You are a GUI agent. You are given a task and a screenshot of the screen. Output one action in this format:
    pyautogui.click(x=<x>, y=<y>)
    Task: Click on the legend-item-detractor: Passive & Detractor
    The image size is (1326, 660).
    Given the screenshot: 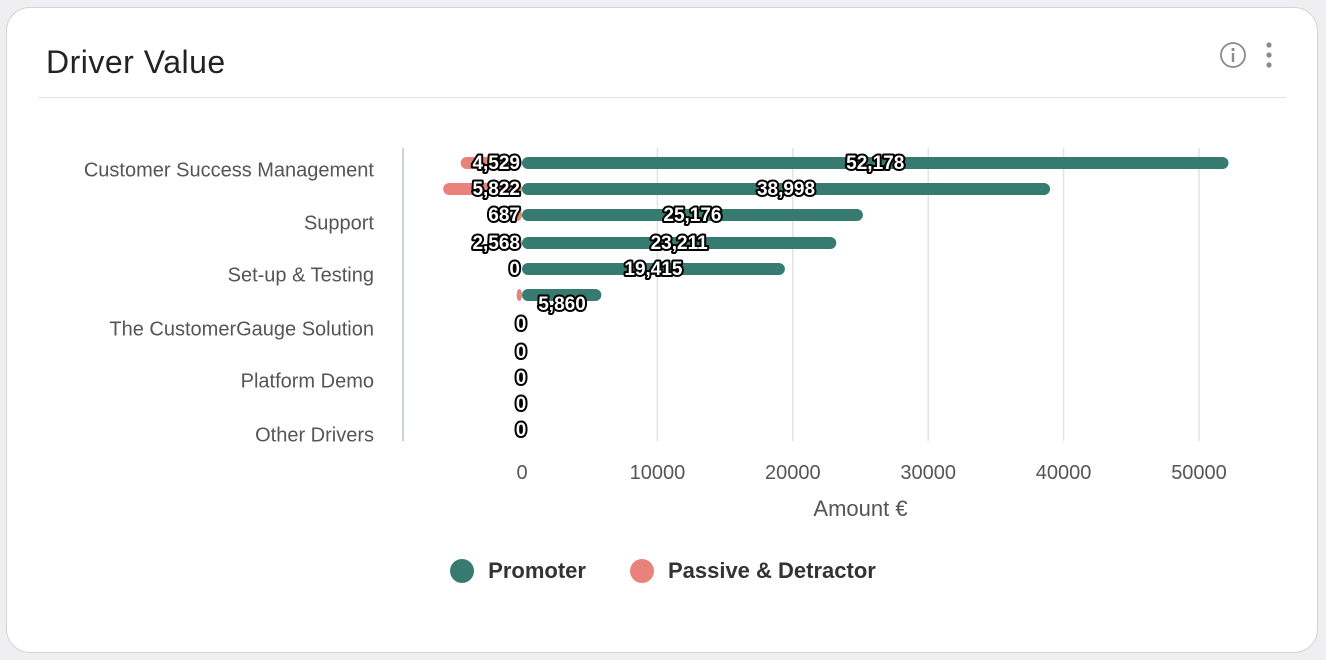 What is the action you would take?
    pyautogui.click(x=752, y=571)
    